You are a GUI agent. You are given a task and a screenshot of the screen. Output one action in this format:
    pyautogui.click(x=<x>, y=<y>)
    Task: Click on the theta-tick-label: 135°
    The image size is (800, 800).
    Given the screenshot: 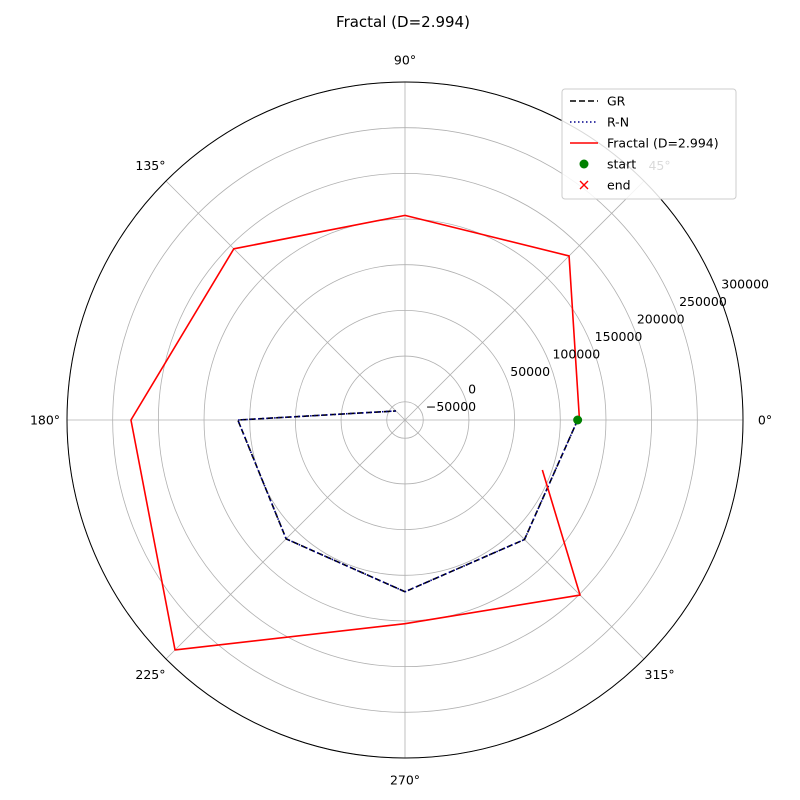 What is the action you would take?
    pyautogui.click(x=150, y=165)
    